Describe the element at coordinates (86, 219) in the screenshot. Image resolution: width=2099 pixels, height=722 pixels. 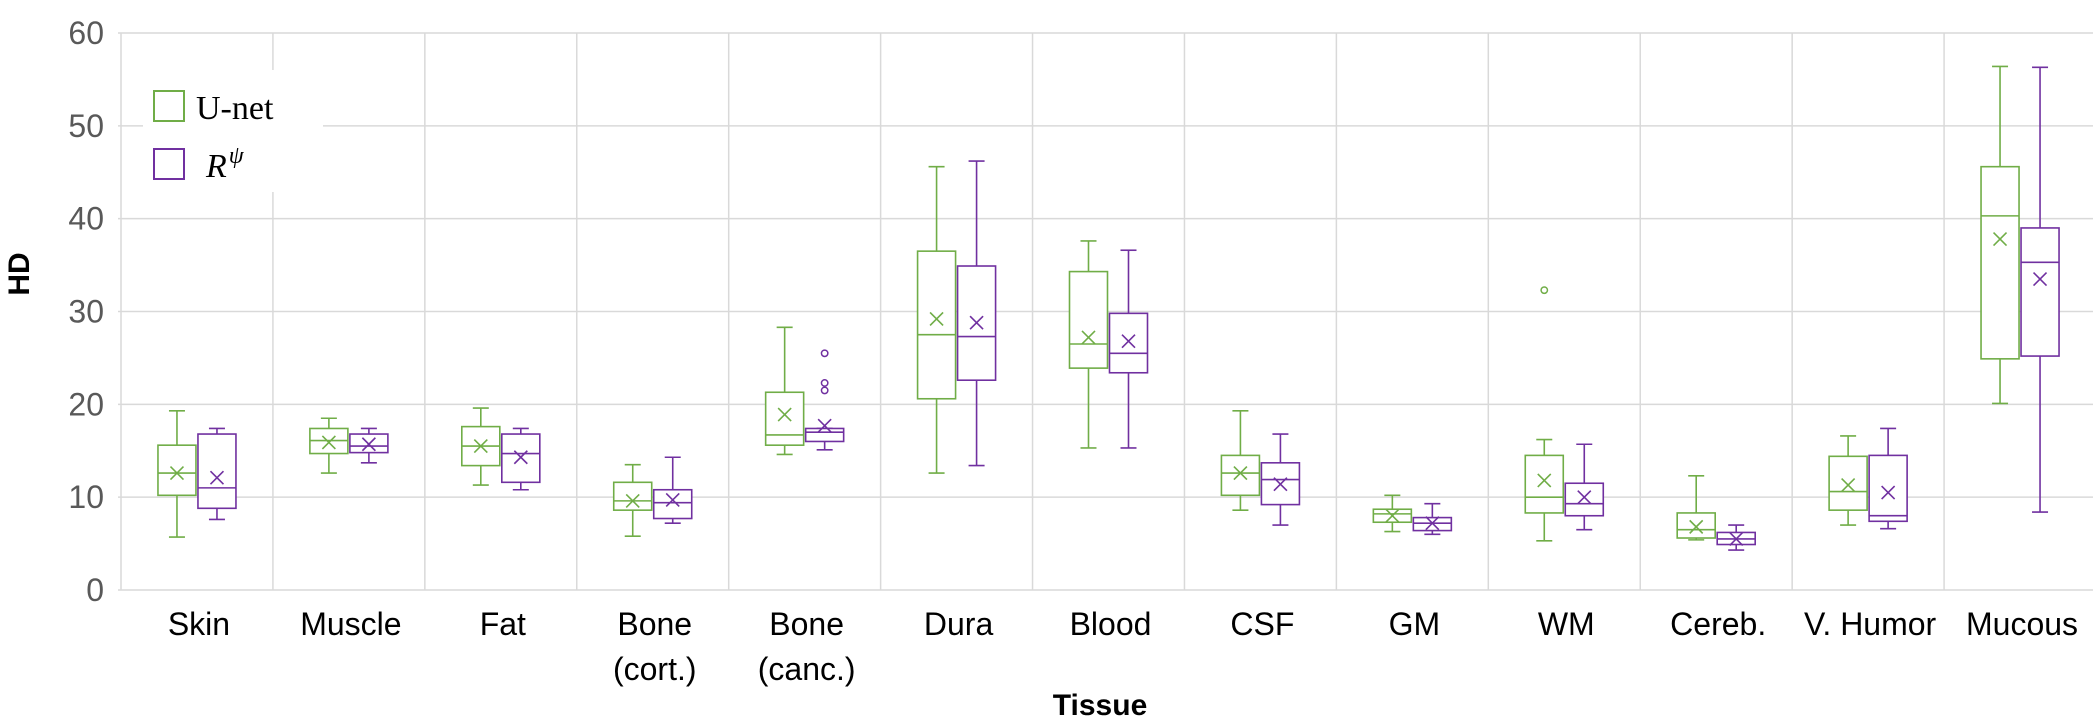
I see `y-tick-label-40: 40` at that location.